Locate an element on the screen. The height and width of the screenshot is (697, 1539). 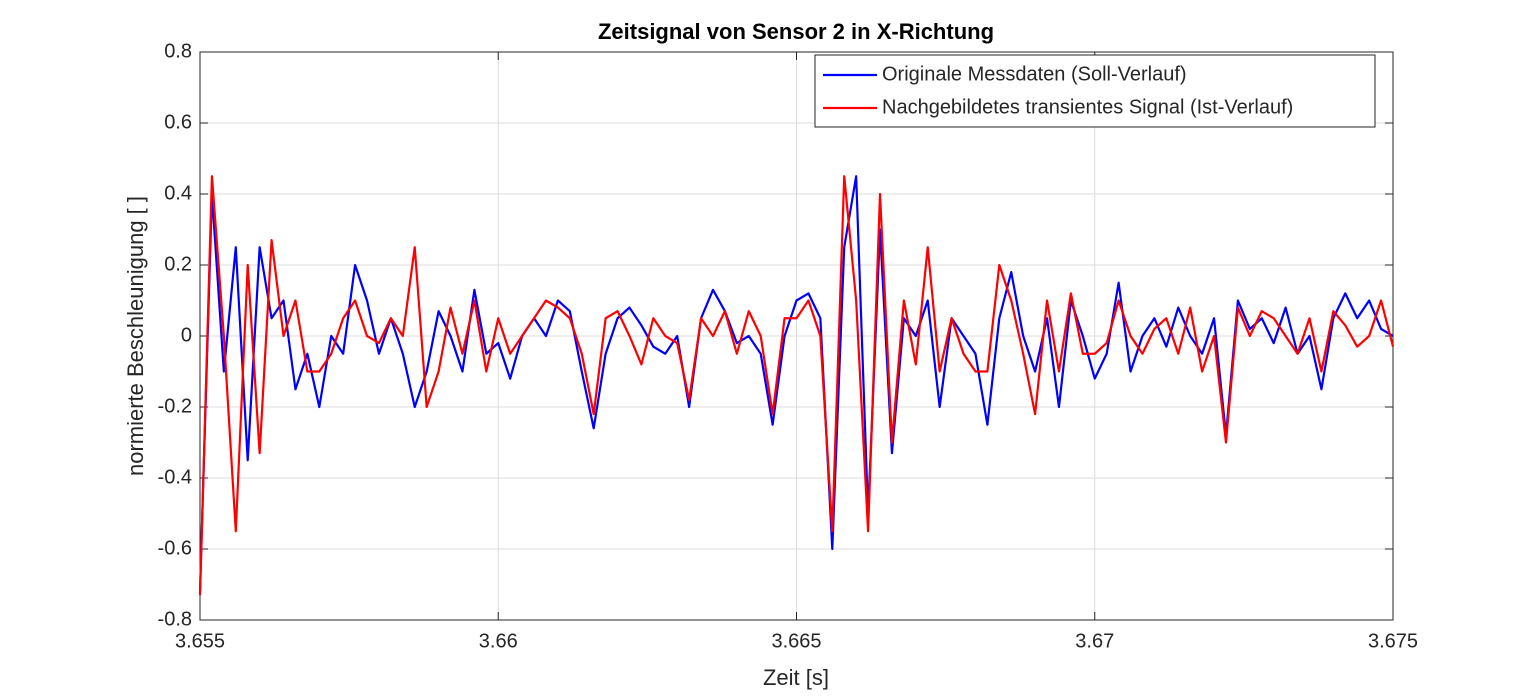
legend-label: Originale Messdaten (Soll-Verlauf) is located at coordinates (1034, 74).